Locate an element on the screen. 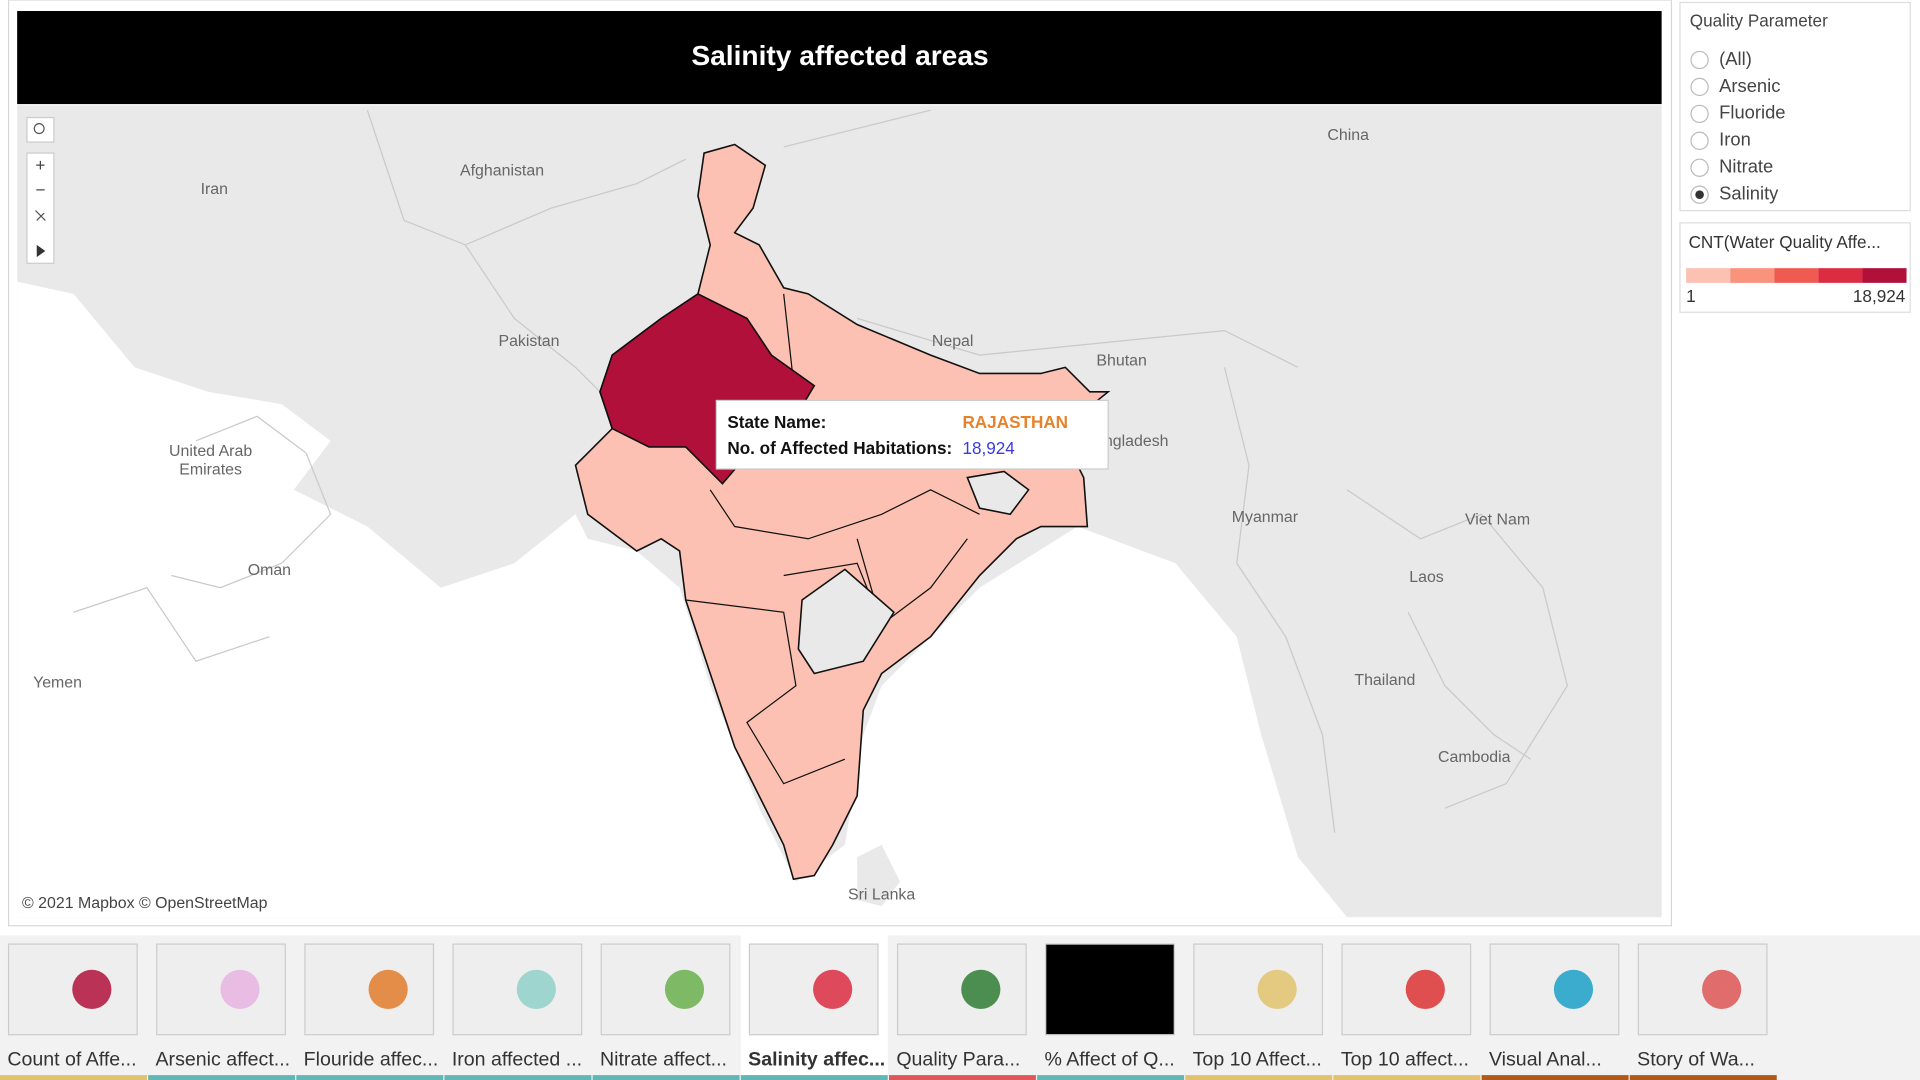 This screenshot has width=1920, height=1080. filter-option: Arsenic is located at coordinates (1749, 85).